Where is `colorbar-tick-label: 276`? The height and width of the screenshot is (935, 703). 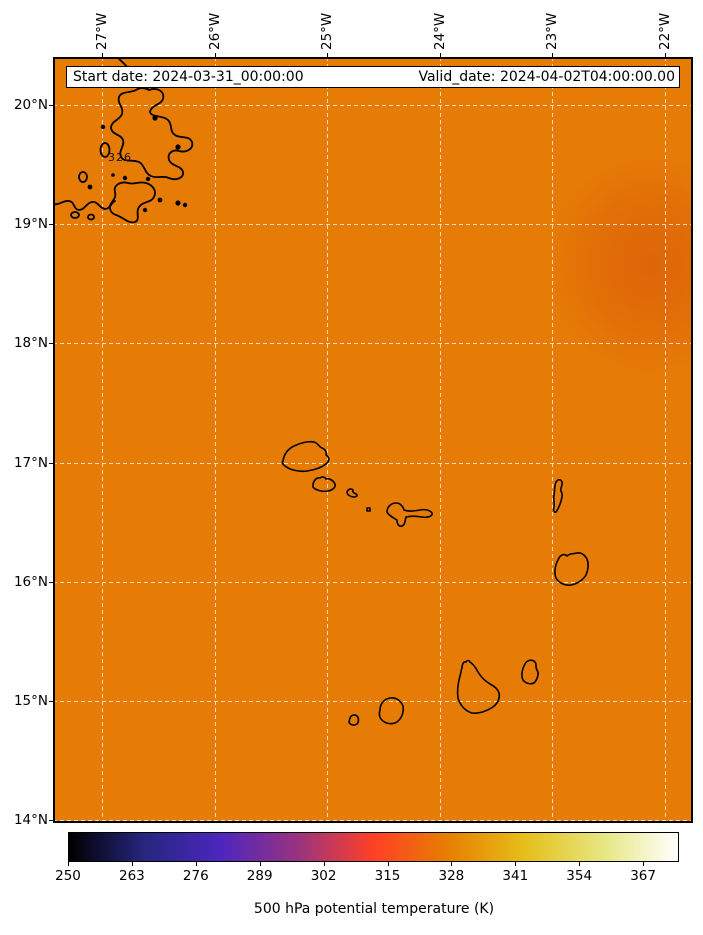 colorbar-tick-label: 276 is located at coordinates (195, 876).